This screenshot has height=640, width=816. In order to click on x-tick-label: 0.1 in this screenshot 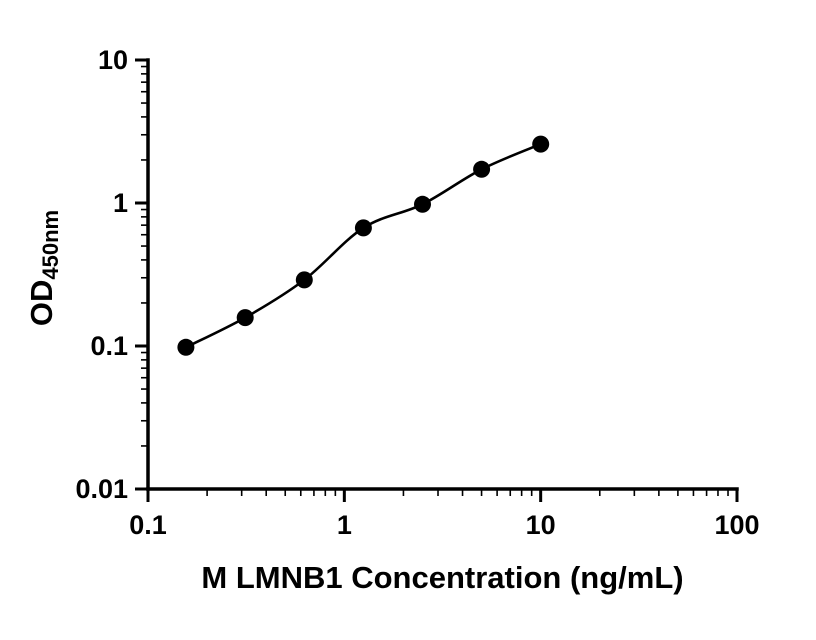, I will do `click(148, 525)`.